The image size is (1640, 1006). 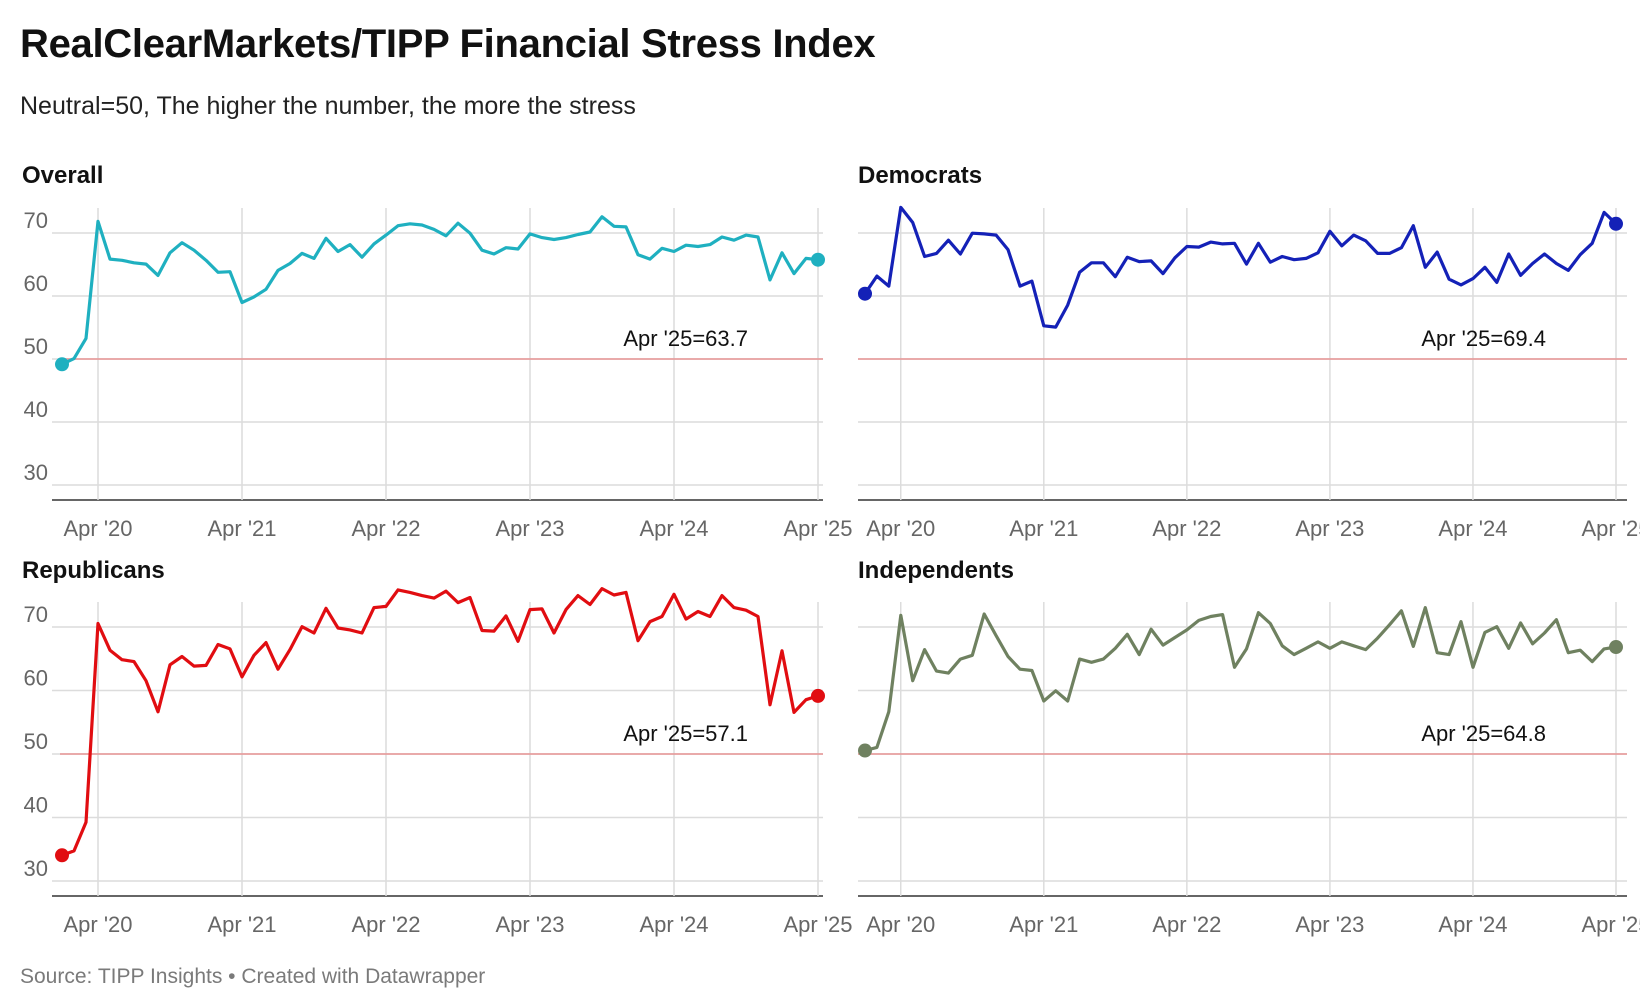 What do you see at coordinates (920, 175) in the screenshot?
I see `panel-title: Democrats` at bounding box center [920, 175].